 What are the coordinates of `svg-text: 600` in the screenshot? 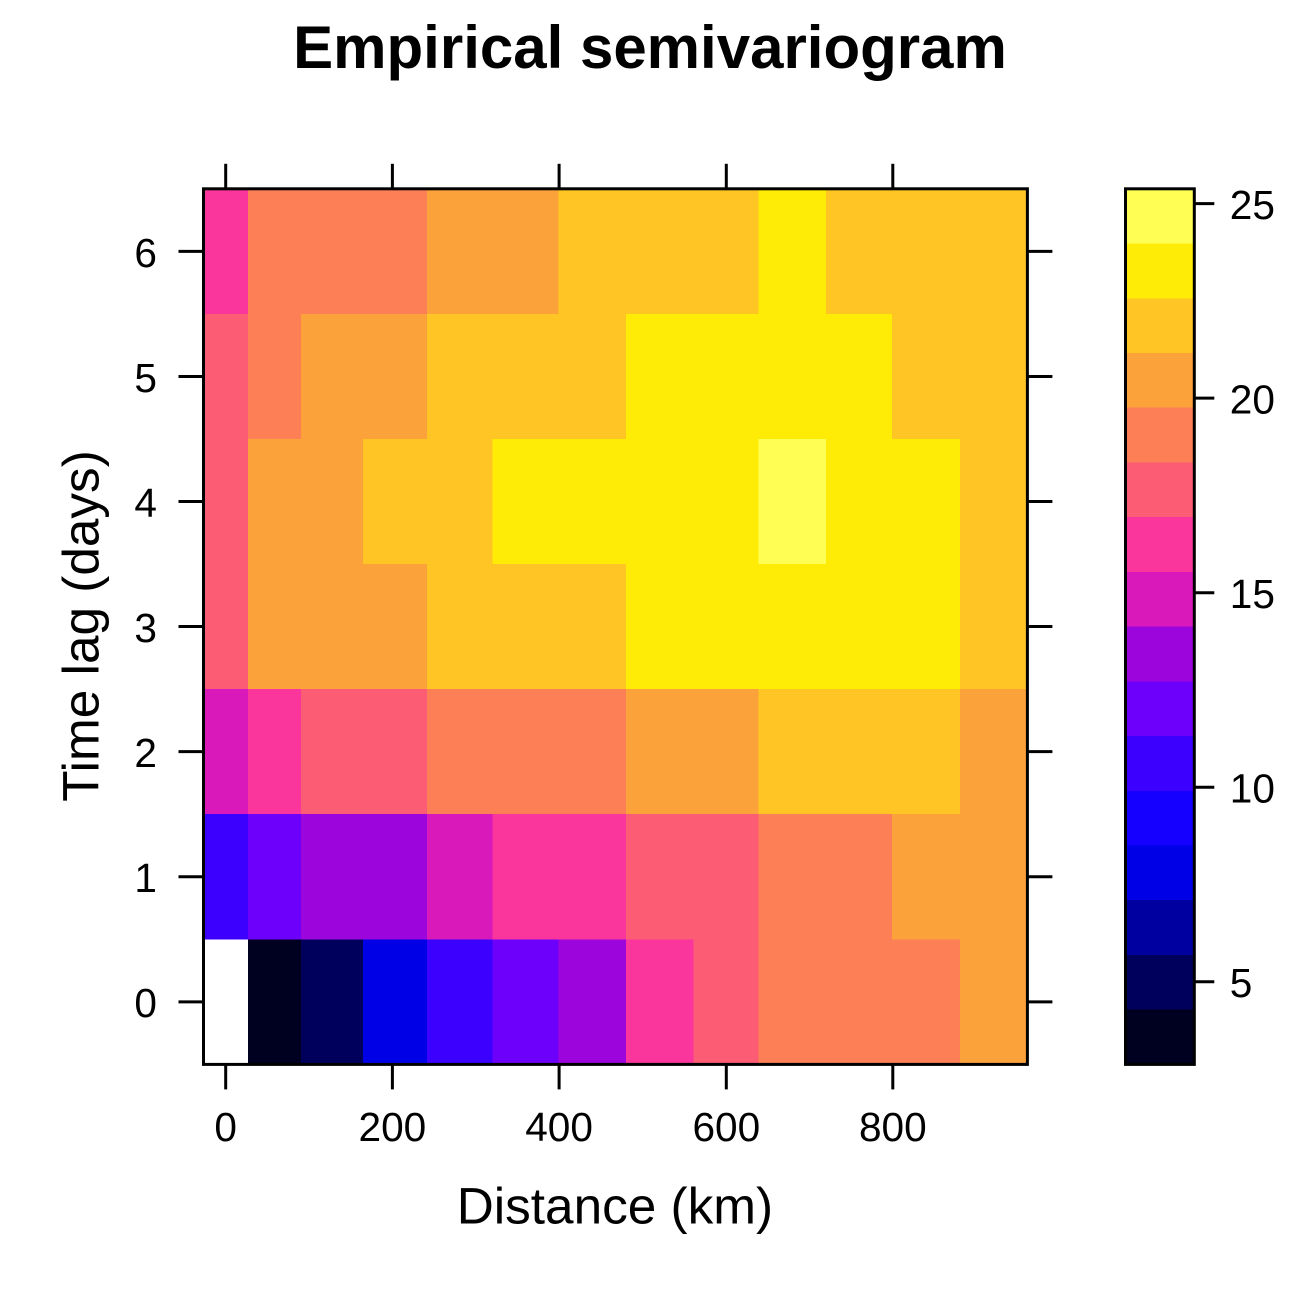 It's located at (726, 1127).